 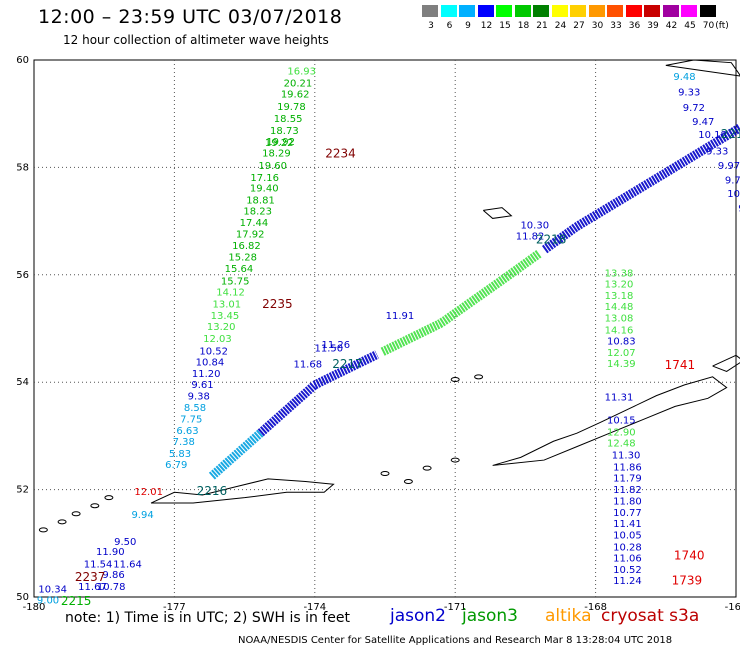 What do you see at coordinates (22, 60) in the screenshot?
I see `y-tick-label: 60` at bounding box center [22, 60].